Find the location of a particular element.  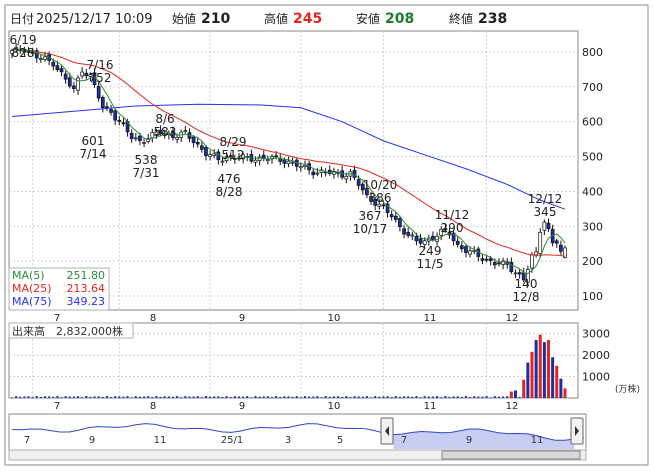

high-label: 高値 is located at coordinates (276, 18).